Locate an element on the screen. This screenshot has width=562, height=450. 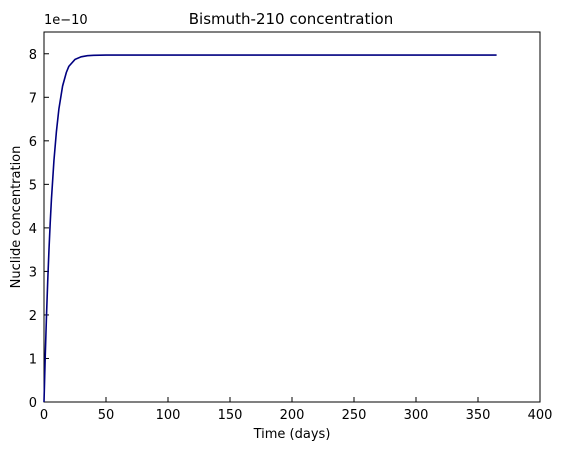
y-tick-label: 8 is located at coordinates (33, 55).